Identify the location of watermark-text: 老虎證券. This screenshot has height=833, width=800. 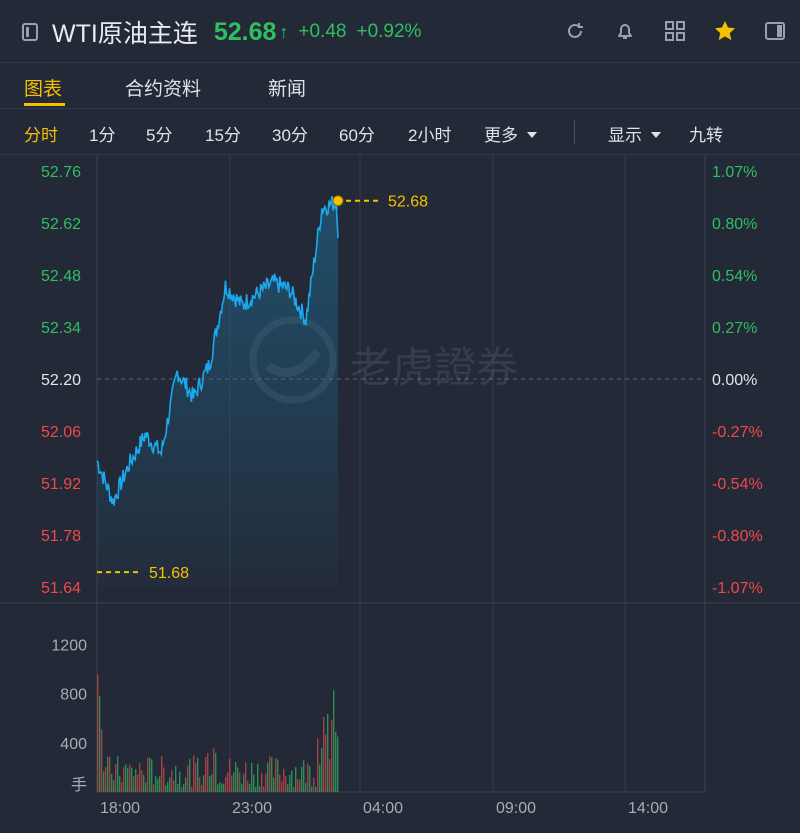
(434, 367).